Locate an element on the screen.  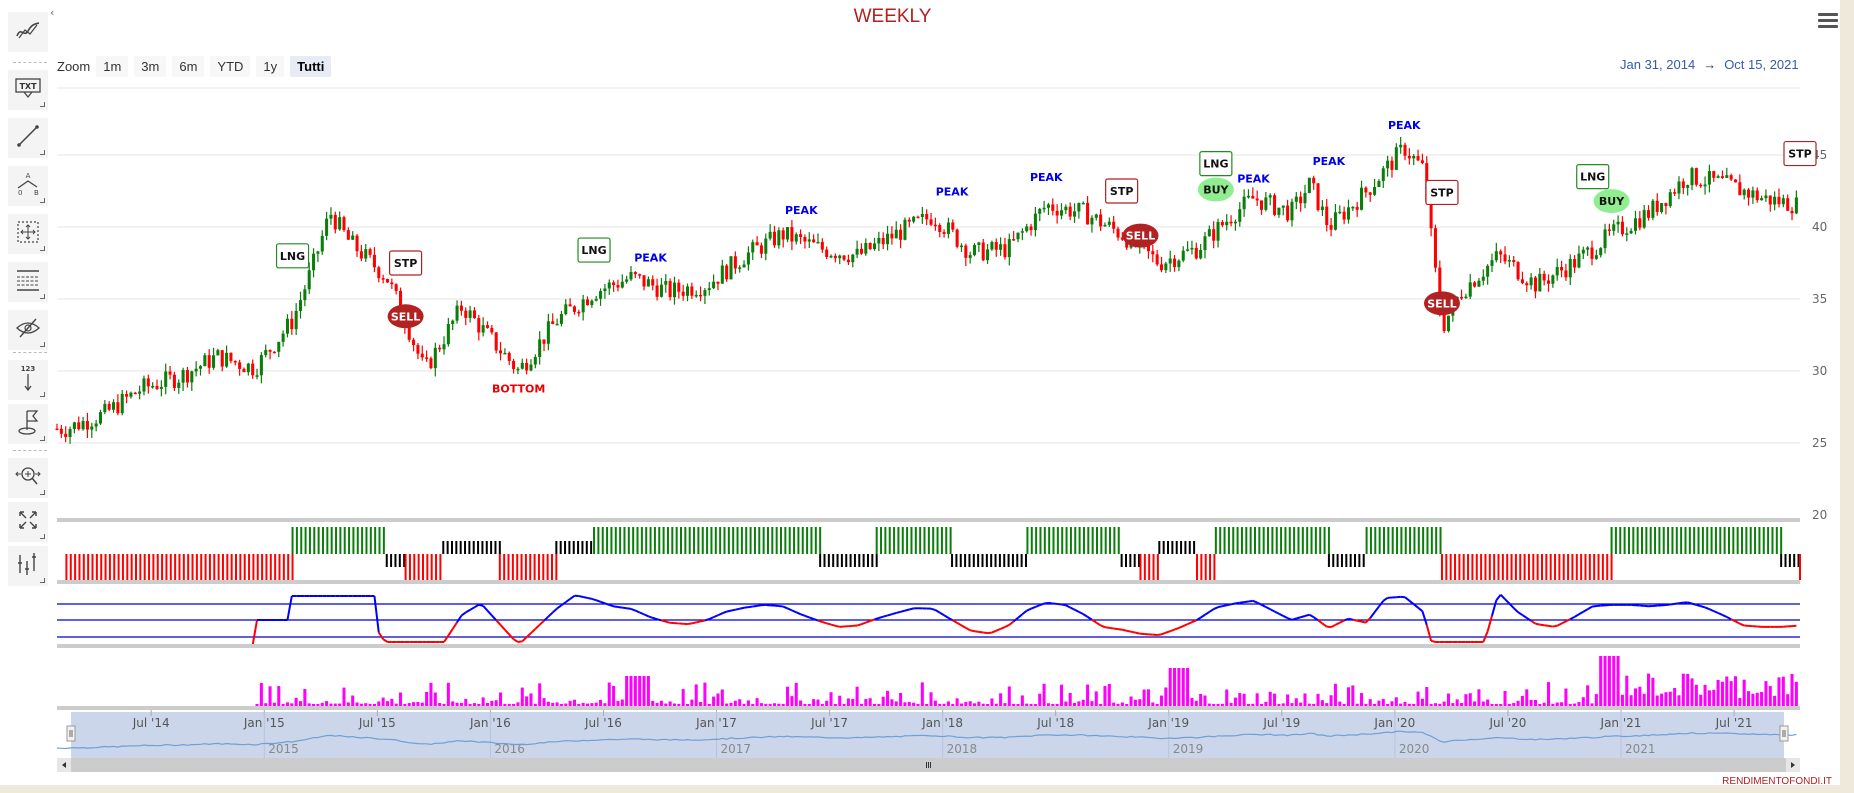
flag-tool-button is located at coordinates (28, 424).